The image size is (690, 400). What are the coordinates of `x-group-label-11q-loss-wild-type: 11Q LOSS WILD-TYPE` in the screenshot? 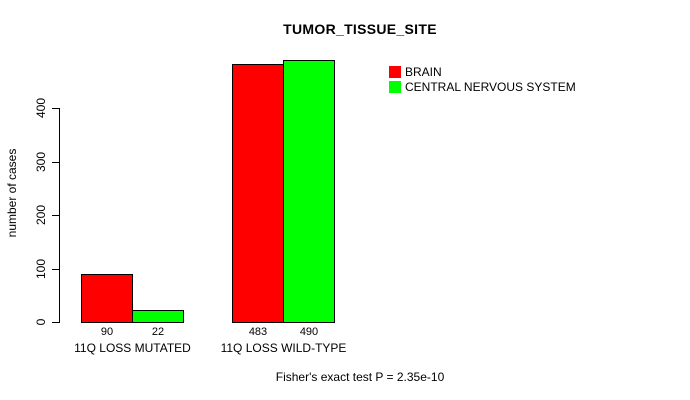 It's located at (283, 348).